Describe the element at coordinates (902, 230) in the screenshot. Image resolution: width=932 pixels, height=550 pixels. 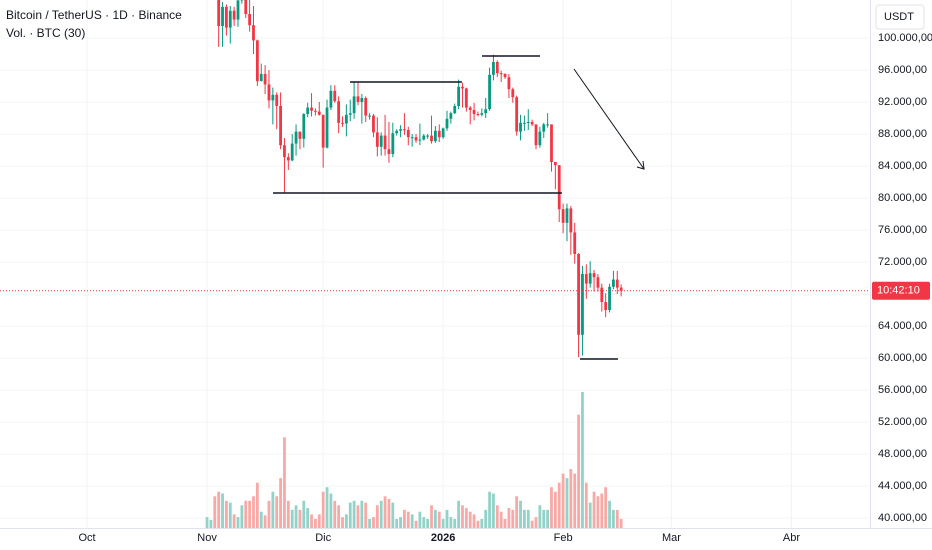
I see `y-tick-label: 76.000,00` at that location.